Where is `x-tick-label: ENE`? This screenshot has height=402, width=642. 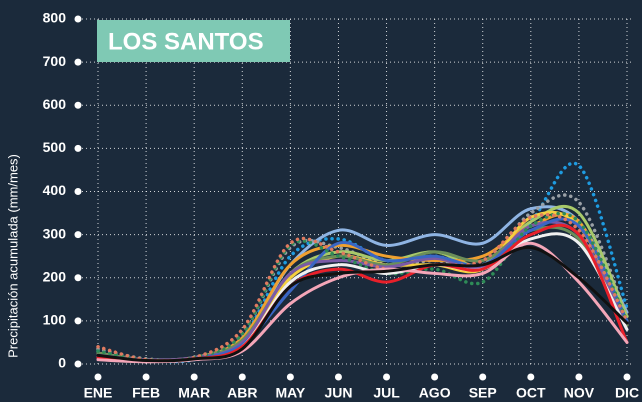
x-tick-label: ENE is located at coordinates (98, 393).